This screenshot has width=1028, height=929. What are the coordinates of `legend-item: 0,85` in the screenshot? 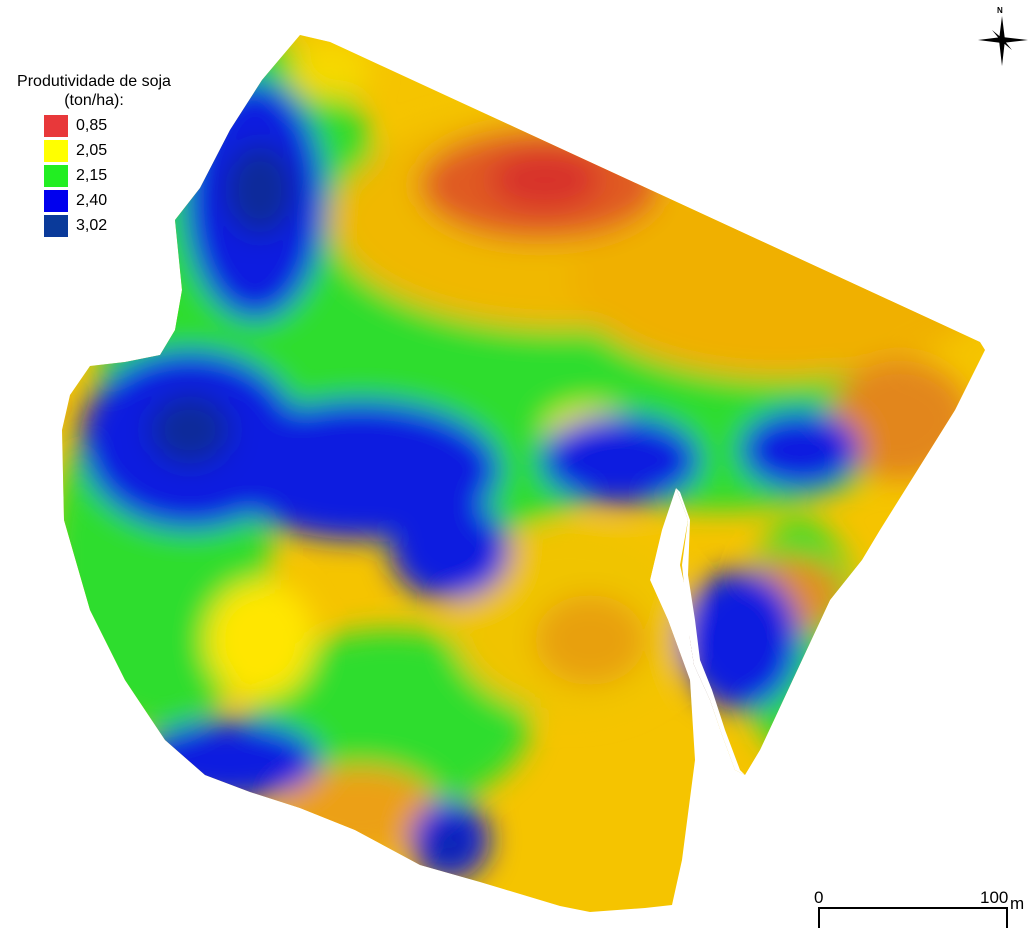 It's located at (114, 125).